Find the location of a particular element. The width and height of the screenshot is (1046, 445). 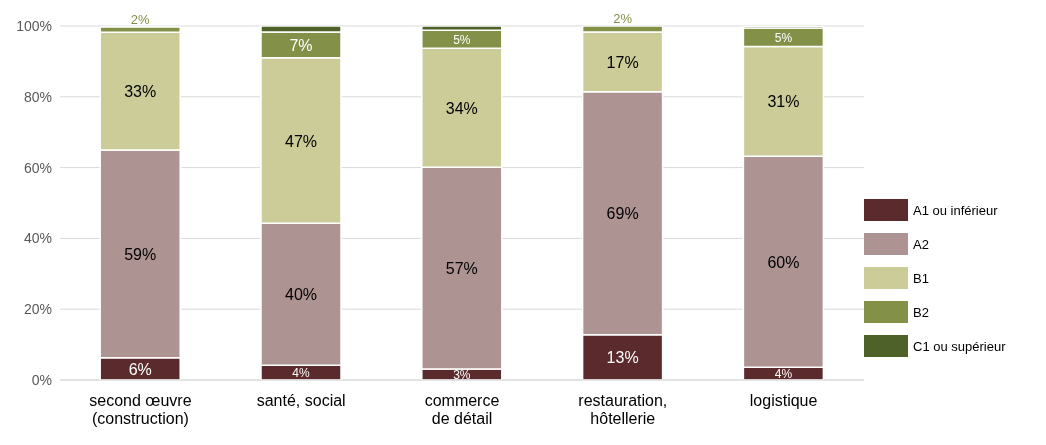

data-label: 59% is located at coordinates (140, 254).